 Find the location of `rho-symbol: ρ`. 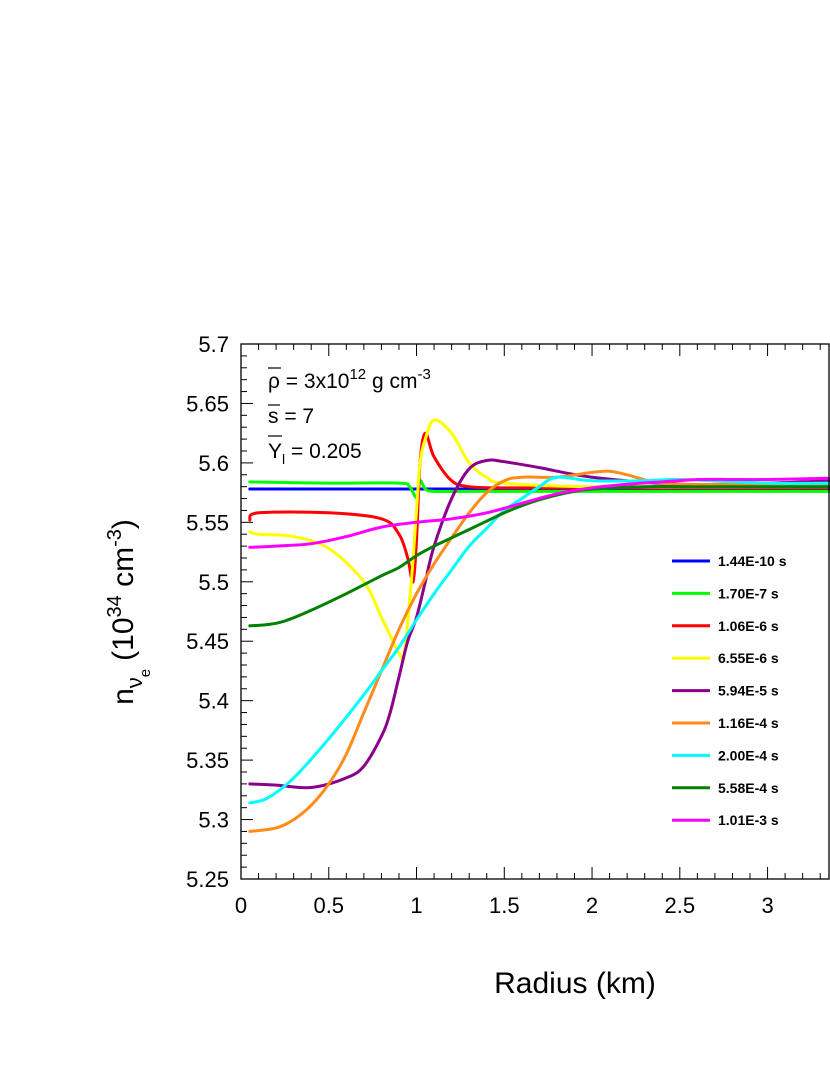

rho-symbol: ρ is located at coordinates (274, 381).